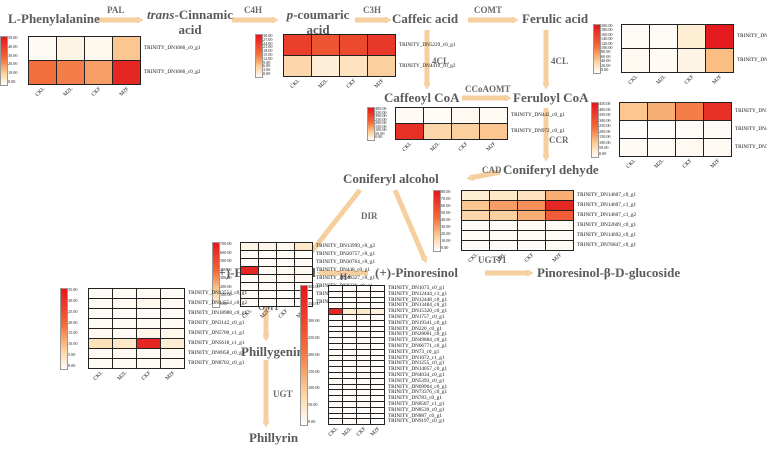 Image resolution: width=767 pixels, height=450 pixels. I want to click on legend-tick-label: 27.00, so click(268, 39).